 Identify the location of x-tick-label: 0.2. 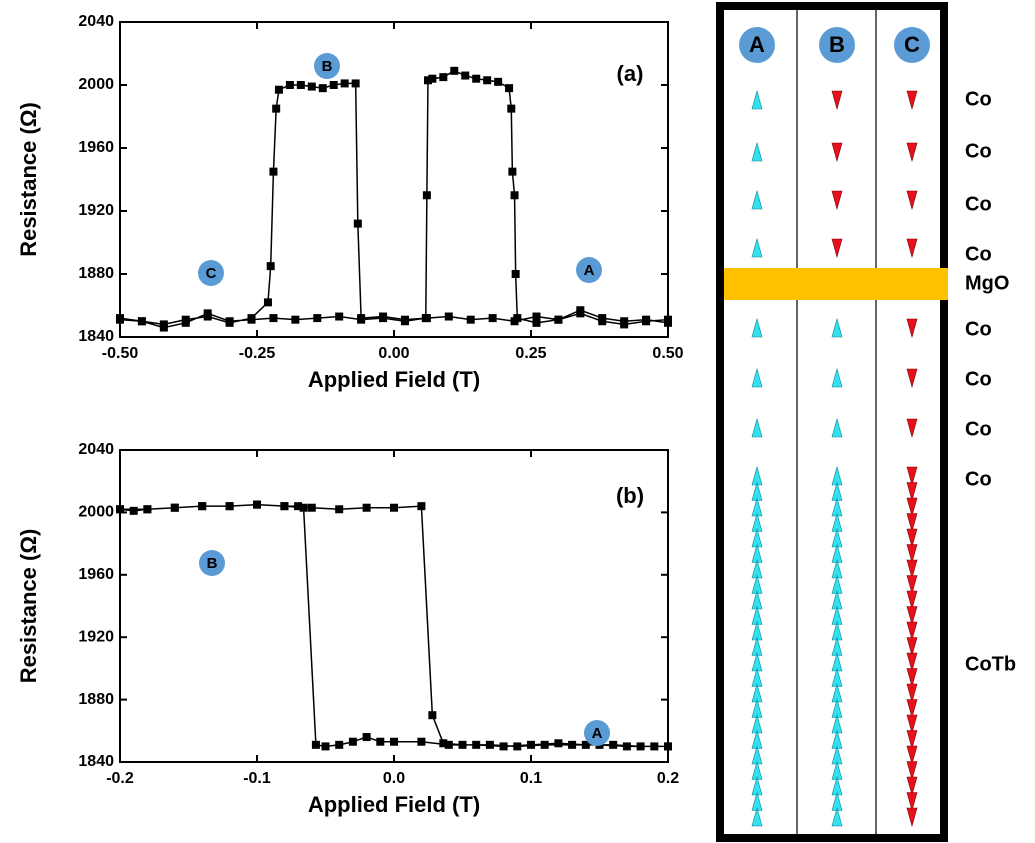
(668, 778).